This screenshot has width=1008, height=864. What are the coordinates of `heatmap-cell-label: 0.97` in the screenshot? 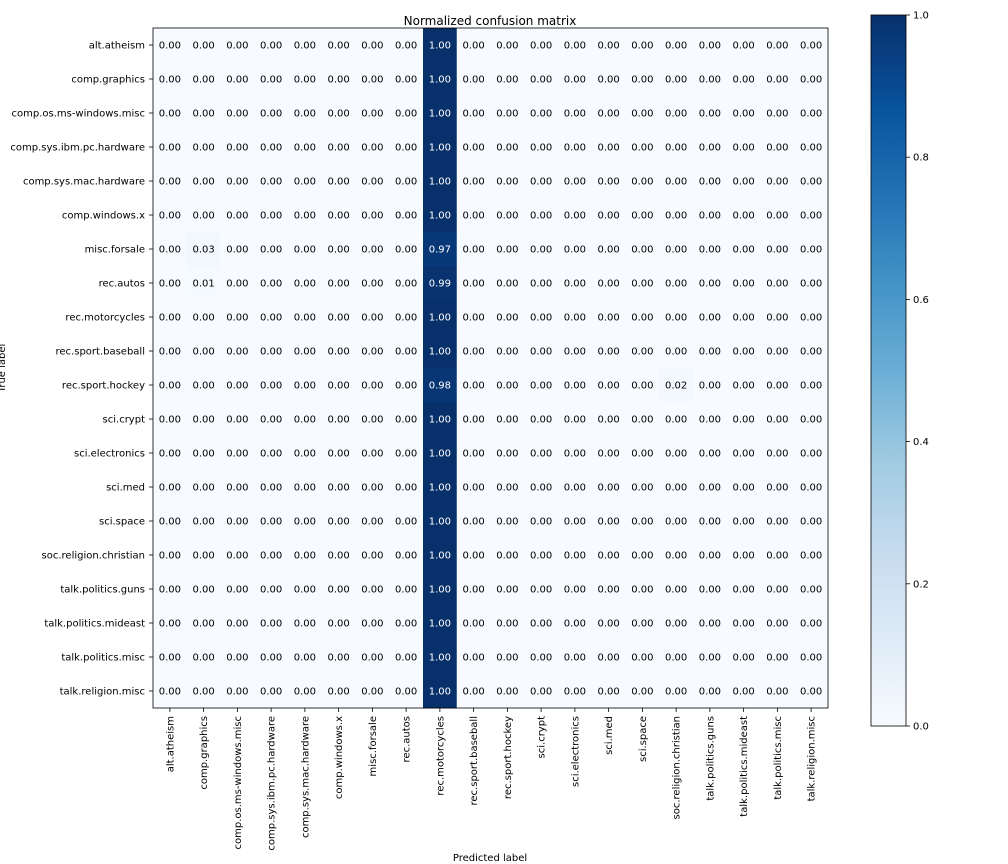 It's located at (440, 250).